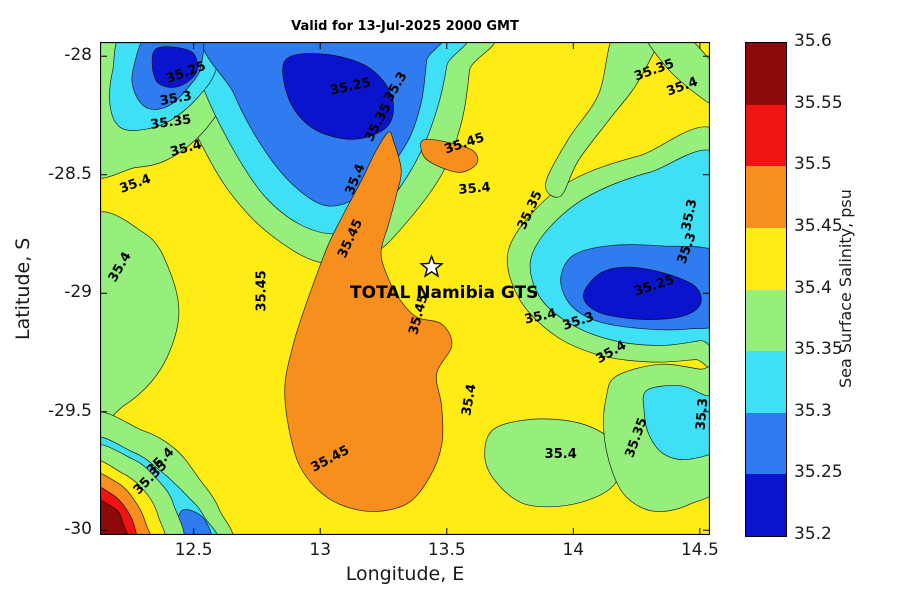 This screenshot has height=600, width=900. What do you see at coordinates (405, 574) in the screenshot?
I see `x-axis-label: Longitude, E` at bounding box center [405, 574].